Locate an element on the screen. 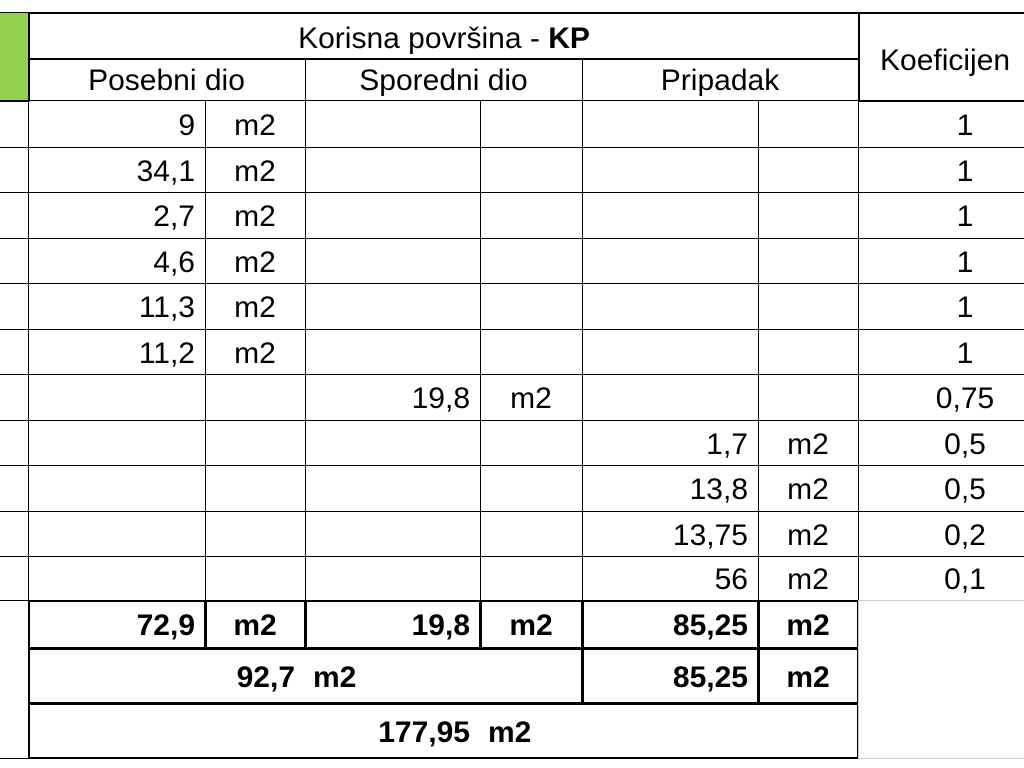 Image resolution: width=1024 pixels, height=768 pixels. coefficient-value: 0,1 is located at coordinates (965, 579).